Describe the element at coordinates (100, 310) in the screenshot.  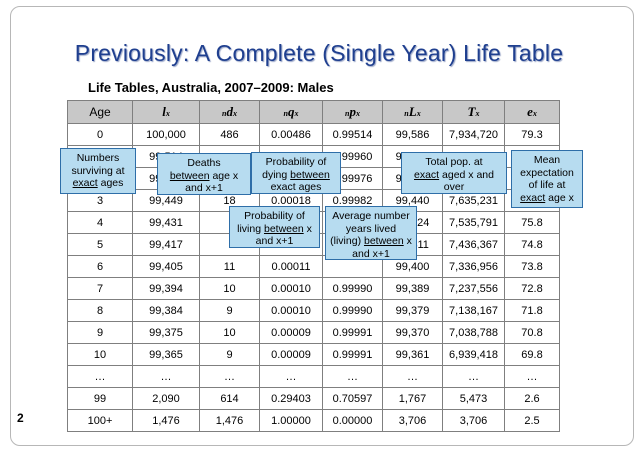
I see `table-cell: 8` at that location.